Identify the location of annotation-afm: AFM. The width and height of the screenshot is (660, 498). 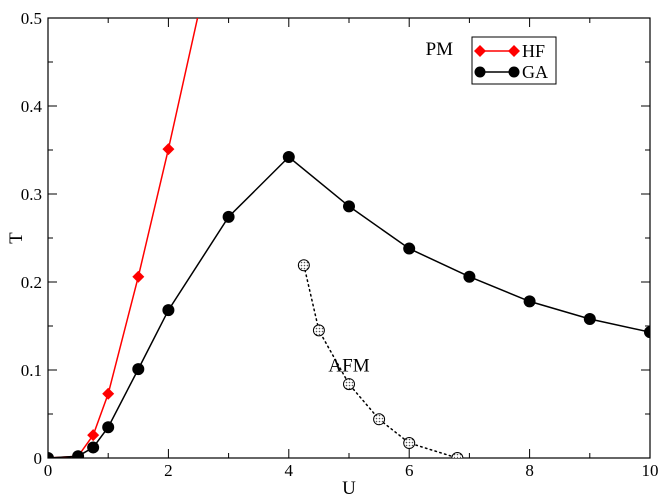
(348, 366).